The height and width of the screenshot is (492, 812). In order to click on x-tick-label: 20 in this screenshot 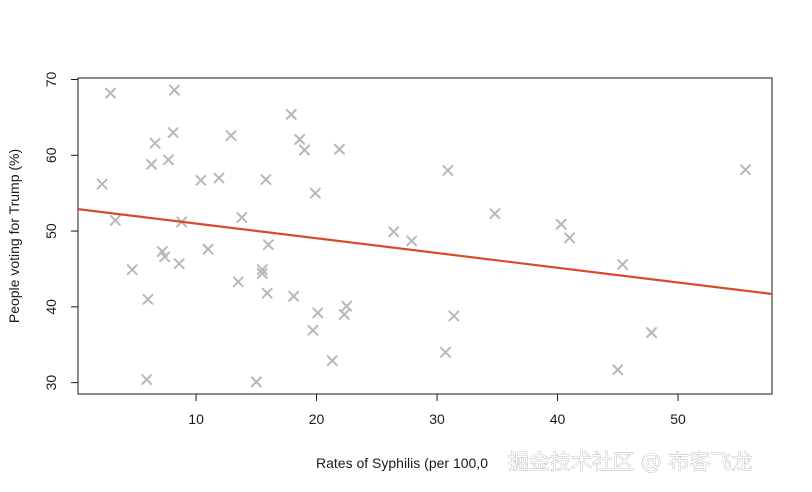, I will do `click(317, 419)`.